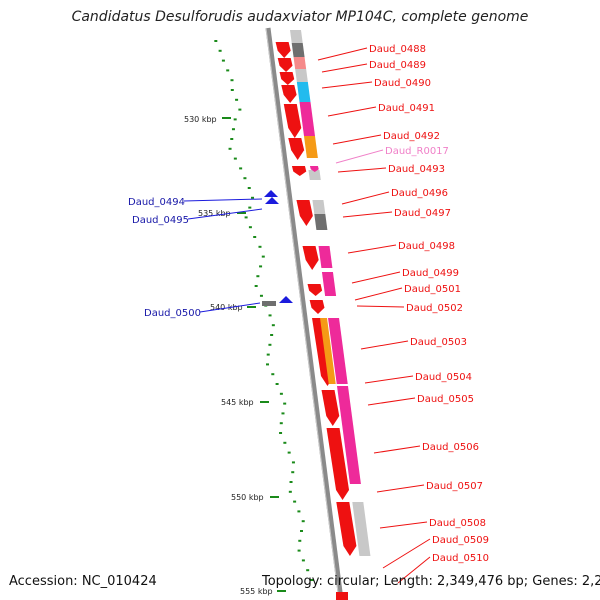  I want to click on gene-block-gray, so click(269, 303).